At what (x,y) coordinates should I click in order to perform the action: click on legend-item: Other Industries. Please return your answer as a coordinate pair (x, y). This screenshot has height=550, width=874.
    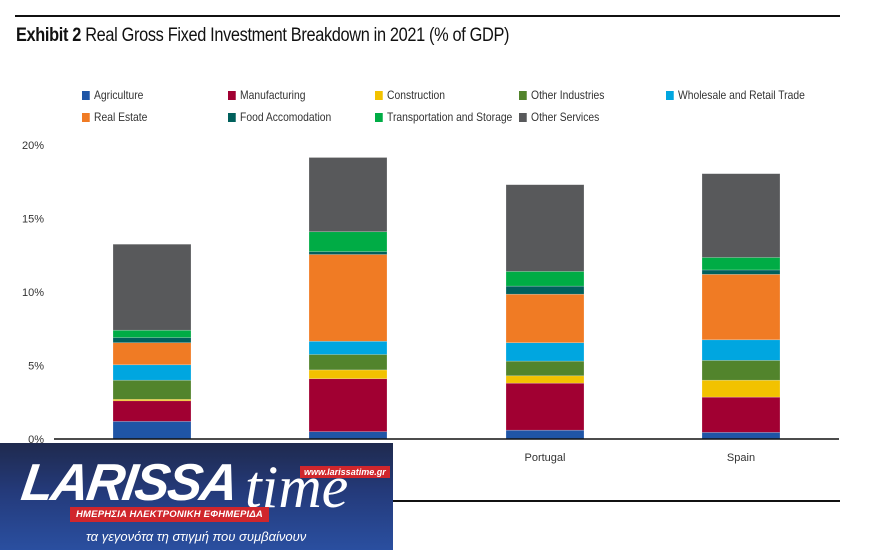
    Looking at the image, I should click on (561, 95).